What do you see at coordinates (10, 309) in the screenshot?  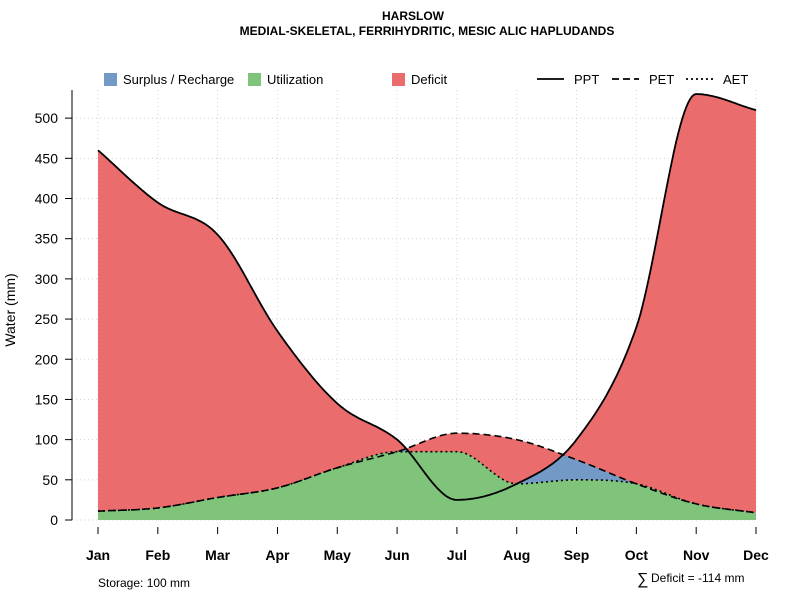 I see `y-axis-title: Water (mm)` at bounding box center [10, 309].